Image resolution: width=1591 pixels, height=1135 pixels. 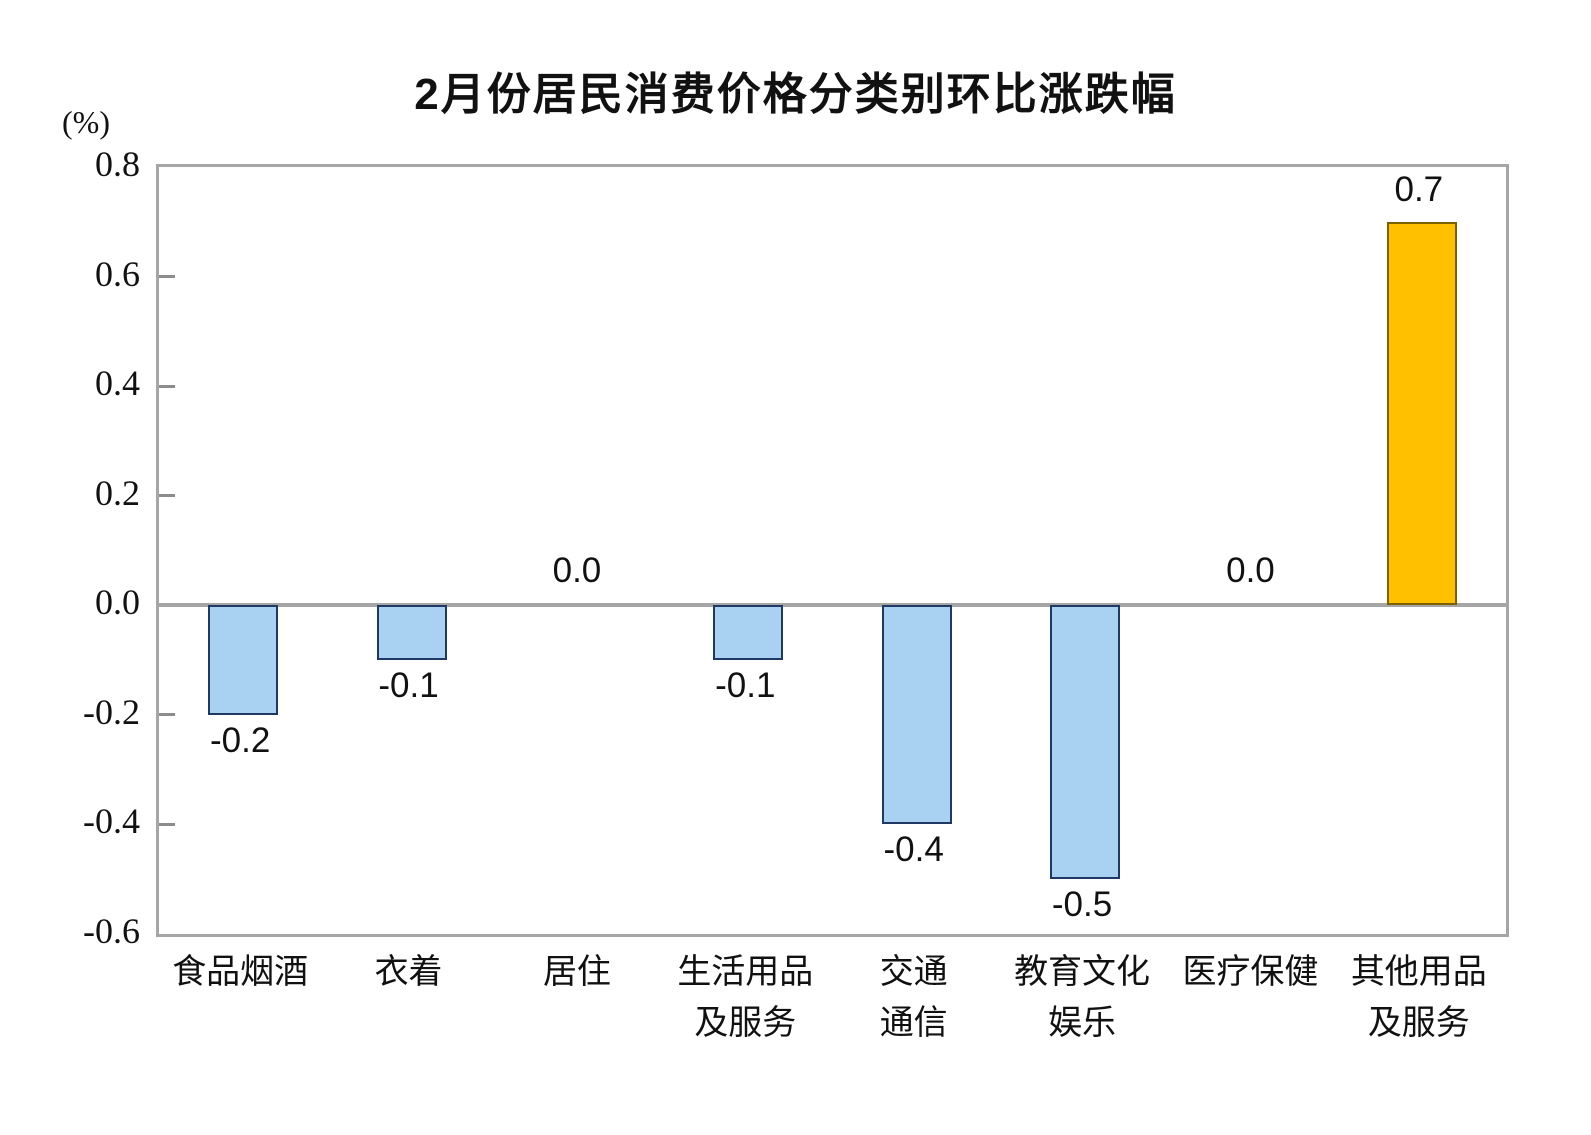 What do you see at coordinates (795, 94) in the screenshot?
I see `chart-title: 2月份居民消费价格分类别环比涨跌幅` at bounding box center [795, 94].